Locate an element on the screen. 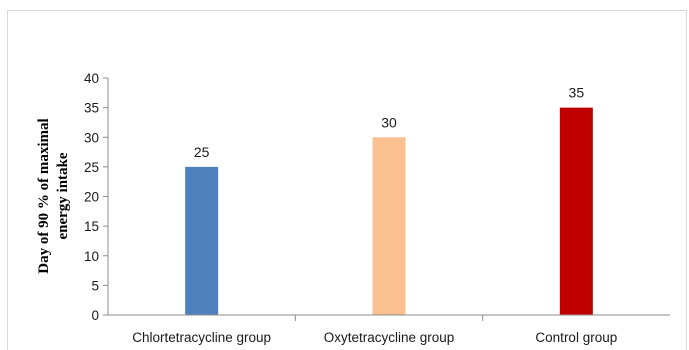 This screenshot has height=350, width=689. category-label: Control group is located at coordinates (576, 337).